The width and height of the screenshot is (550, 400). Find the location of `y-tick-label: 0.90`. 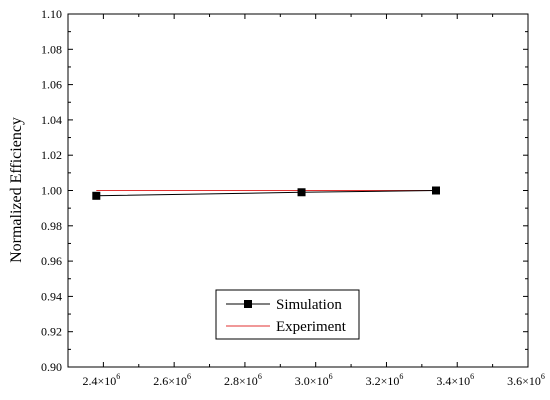

y-tick-label: 0.90 is located at coordinates (51, 367).